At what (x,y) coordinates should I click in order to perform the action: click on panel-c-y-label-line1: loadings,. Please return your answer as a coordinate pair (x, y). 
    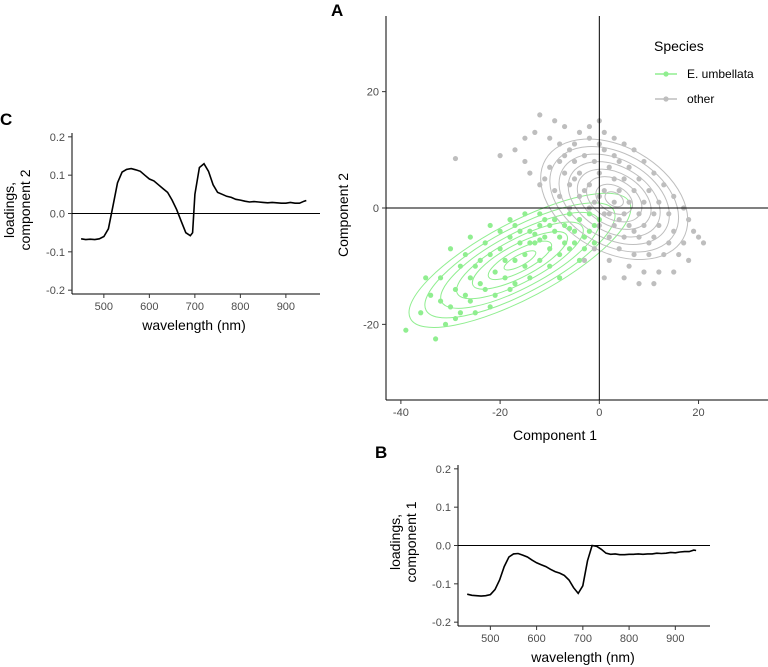
    Looking at the image, I should click on (9, 210).